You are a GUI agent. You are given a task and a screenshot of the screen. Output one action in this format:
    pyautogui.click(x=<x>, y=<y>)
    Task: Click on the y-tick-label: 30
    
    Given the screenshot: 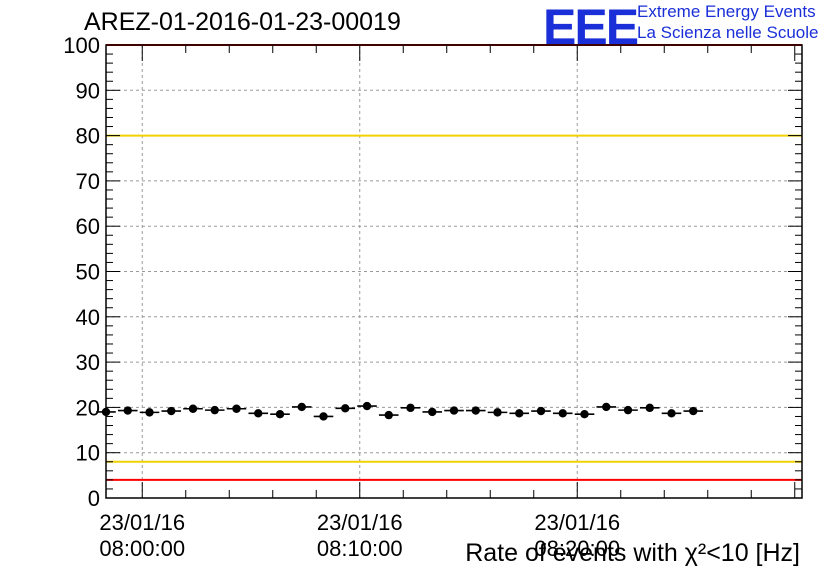 What is the action you would take?
    pyautogui.click(x=88, y=362)
    